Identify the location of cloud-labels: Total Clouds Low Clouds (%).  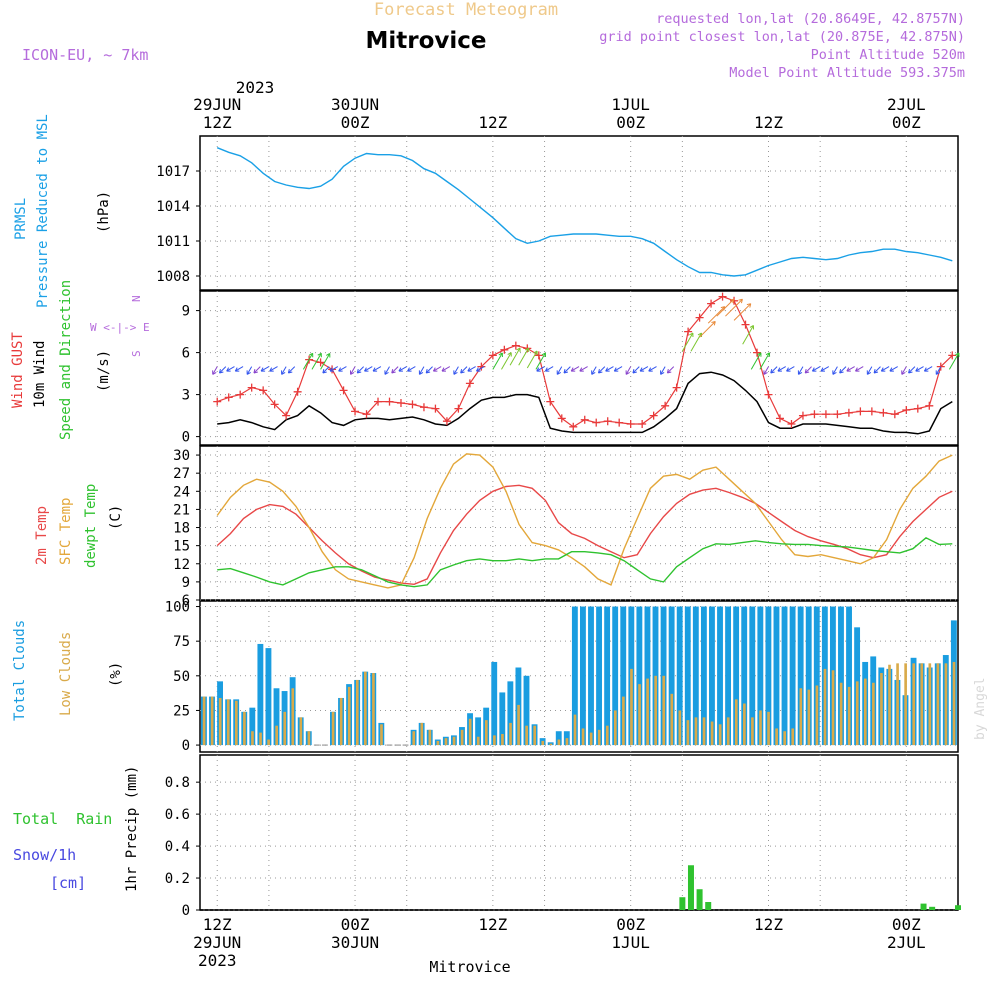
(68, 670).